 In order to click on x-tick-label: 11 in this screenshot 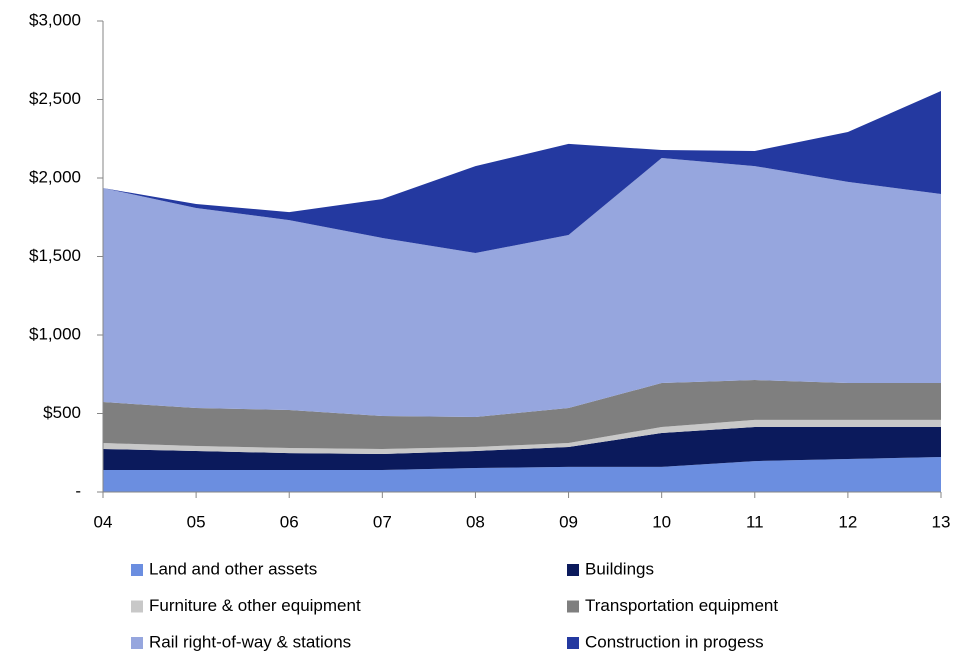, I will do `click(755, 521)`.